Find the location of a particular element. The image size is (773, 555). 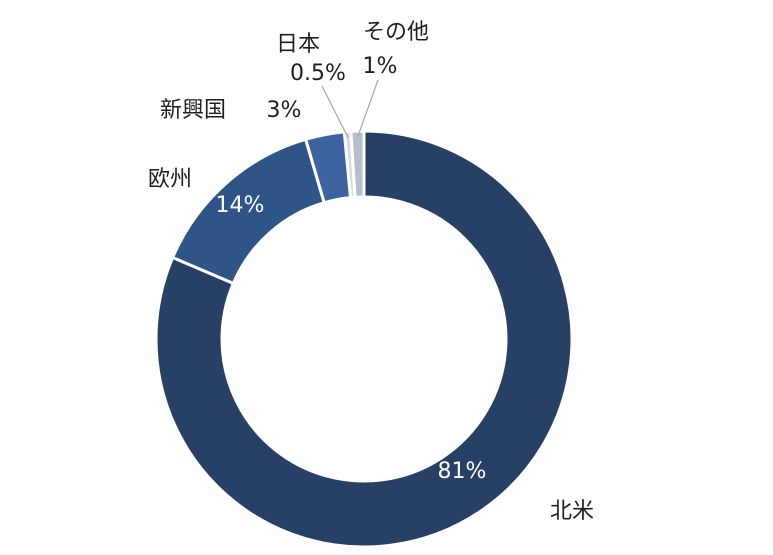

value-label-nihon: 0.5% is located at coordinates (318, 73).